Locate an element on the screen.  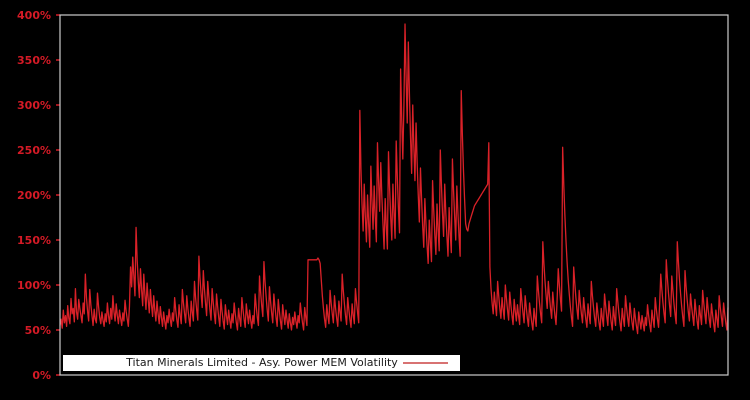
y-tick-label: 350% is located at coordinates (34, 60).